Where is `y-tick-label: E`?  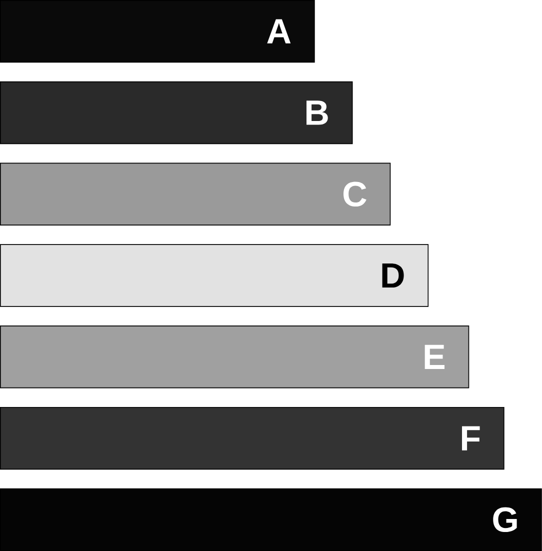 y-tick-label: E is located at coordinates (434, 356).